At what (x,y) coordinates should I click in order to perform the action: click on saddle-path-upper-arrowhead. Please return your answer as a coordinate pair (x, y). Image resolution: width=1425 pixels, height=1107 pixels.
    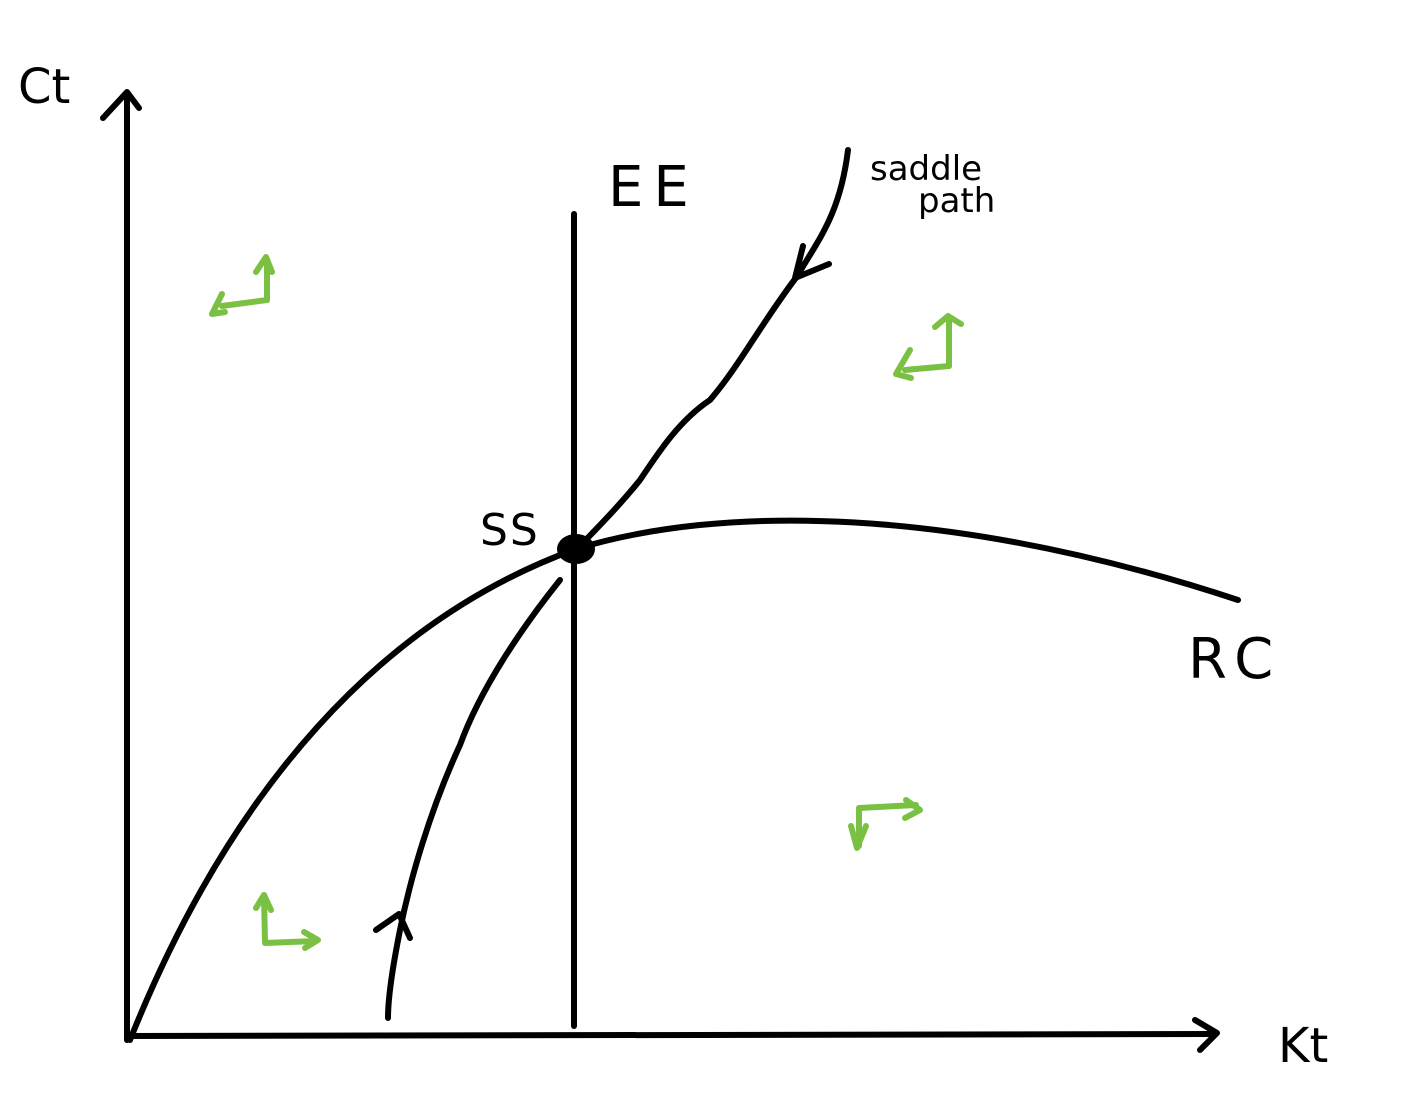
    Looking at the image, I should click on (812, 262).